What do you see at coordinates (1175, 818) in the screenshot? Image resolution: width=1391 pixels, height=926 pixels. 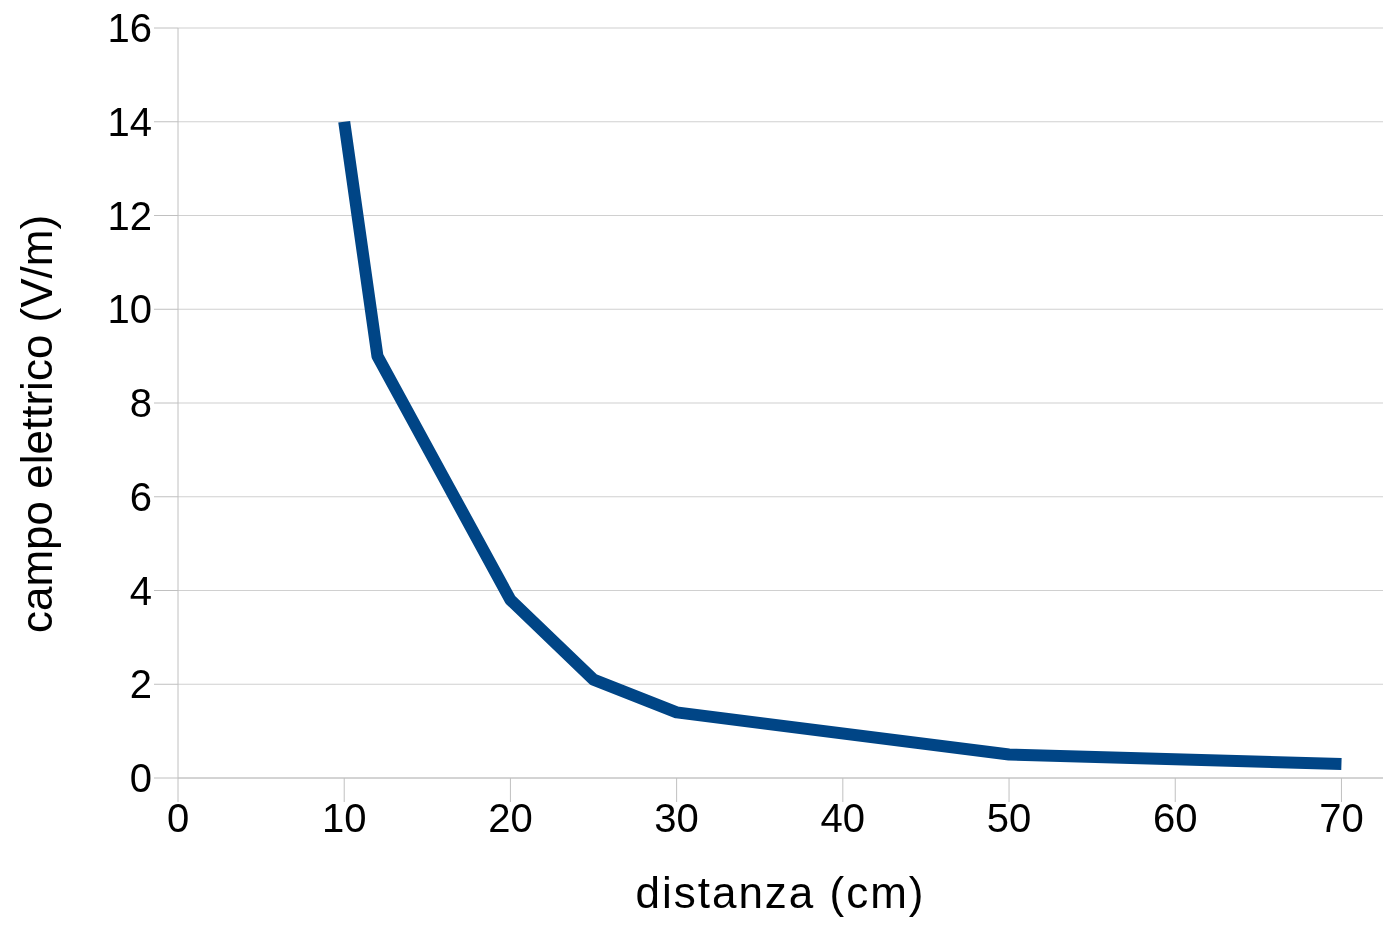 I see `x-tick-label: 60` at bounding box center [1175, 818].